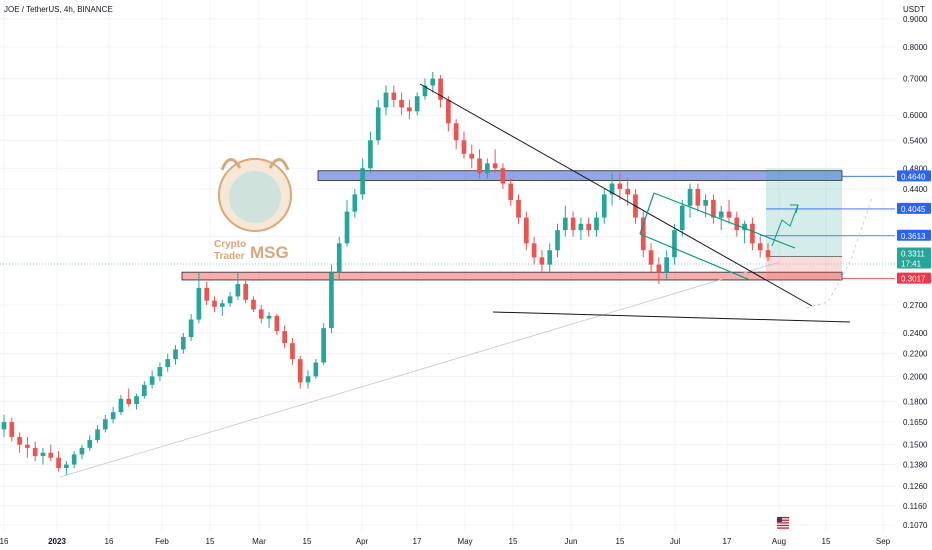 This screenshot has height=550, width=932. Describe the element at coordinates (512, 276) in the screenshot. I see `support-zone` at that location.